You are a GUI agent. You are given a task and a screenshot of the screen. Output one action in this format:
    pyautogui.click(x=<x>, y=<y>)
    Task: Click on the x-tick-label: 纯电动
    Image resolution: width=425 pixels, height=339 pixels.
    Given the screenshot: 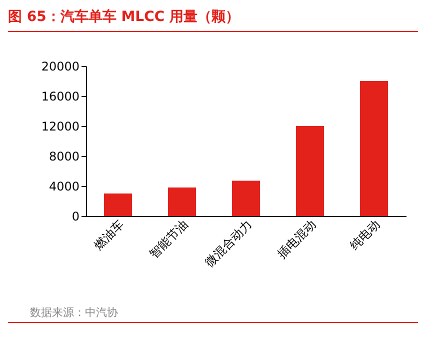 What is the action you would take?
    pyautogui.click(x=364, y=234)
    